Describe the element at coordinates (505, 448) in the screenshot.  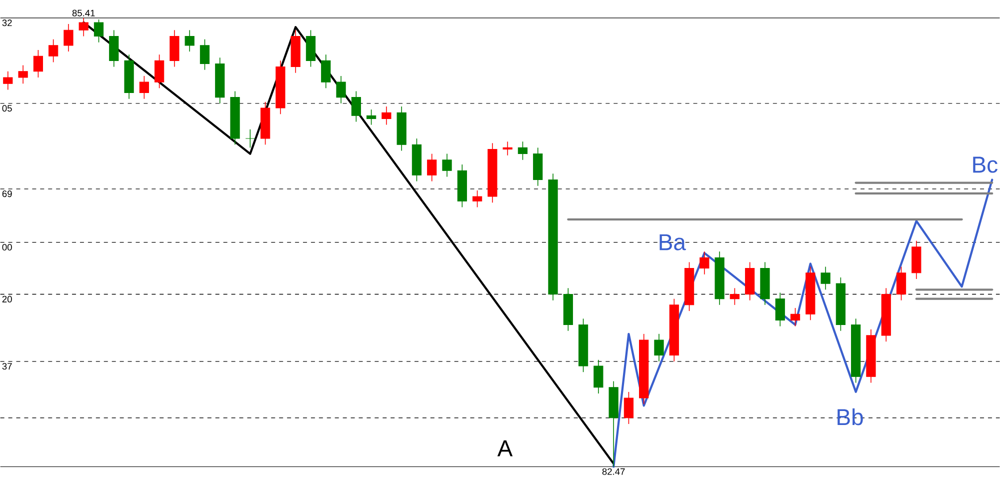
I see `annotation: A` at that location.